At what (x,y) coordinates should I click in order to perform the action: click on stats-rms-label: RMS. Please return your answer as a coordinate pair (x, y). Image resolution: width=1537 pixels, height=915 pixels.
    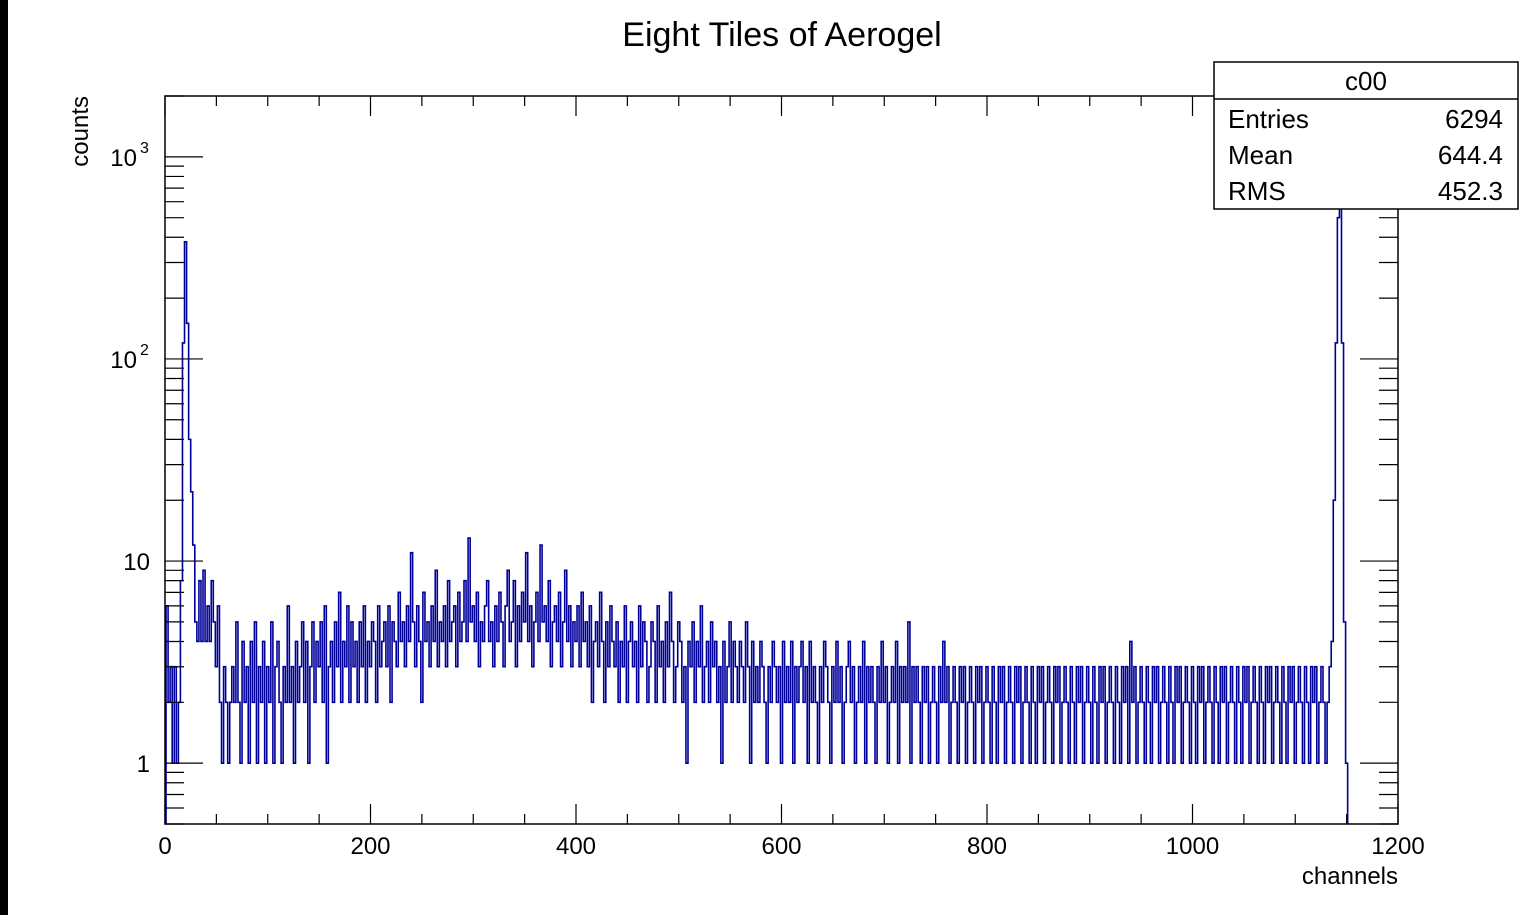
    Looking at the image, I should click on (1257, 191).